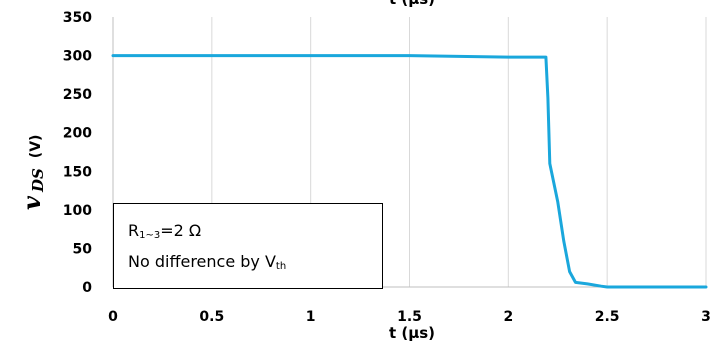 The height and width of the screenshot is (353, 716). What do you see at coordinates (77, 95) in the screenshot?
I see `y-tick-label-5: 250` at bounding box center [77, 95].